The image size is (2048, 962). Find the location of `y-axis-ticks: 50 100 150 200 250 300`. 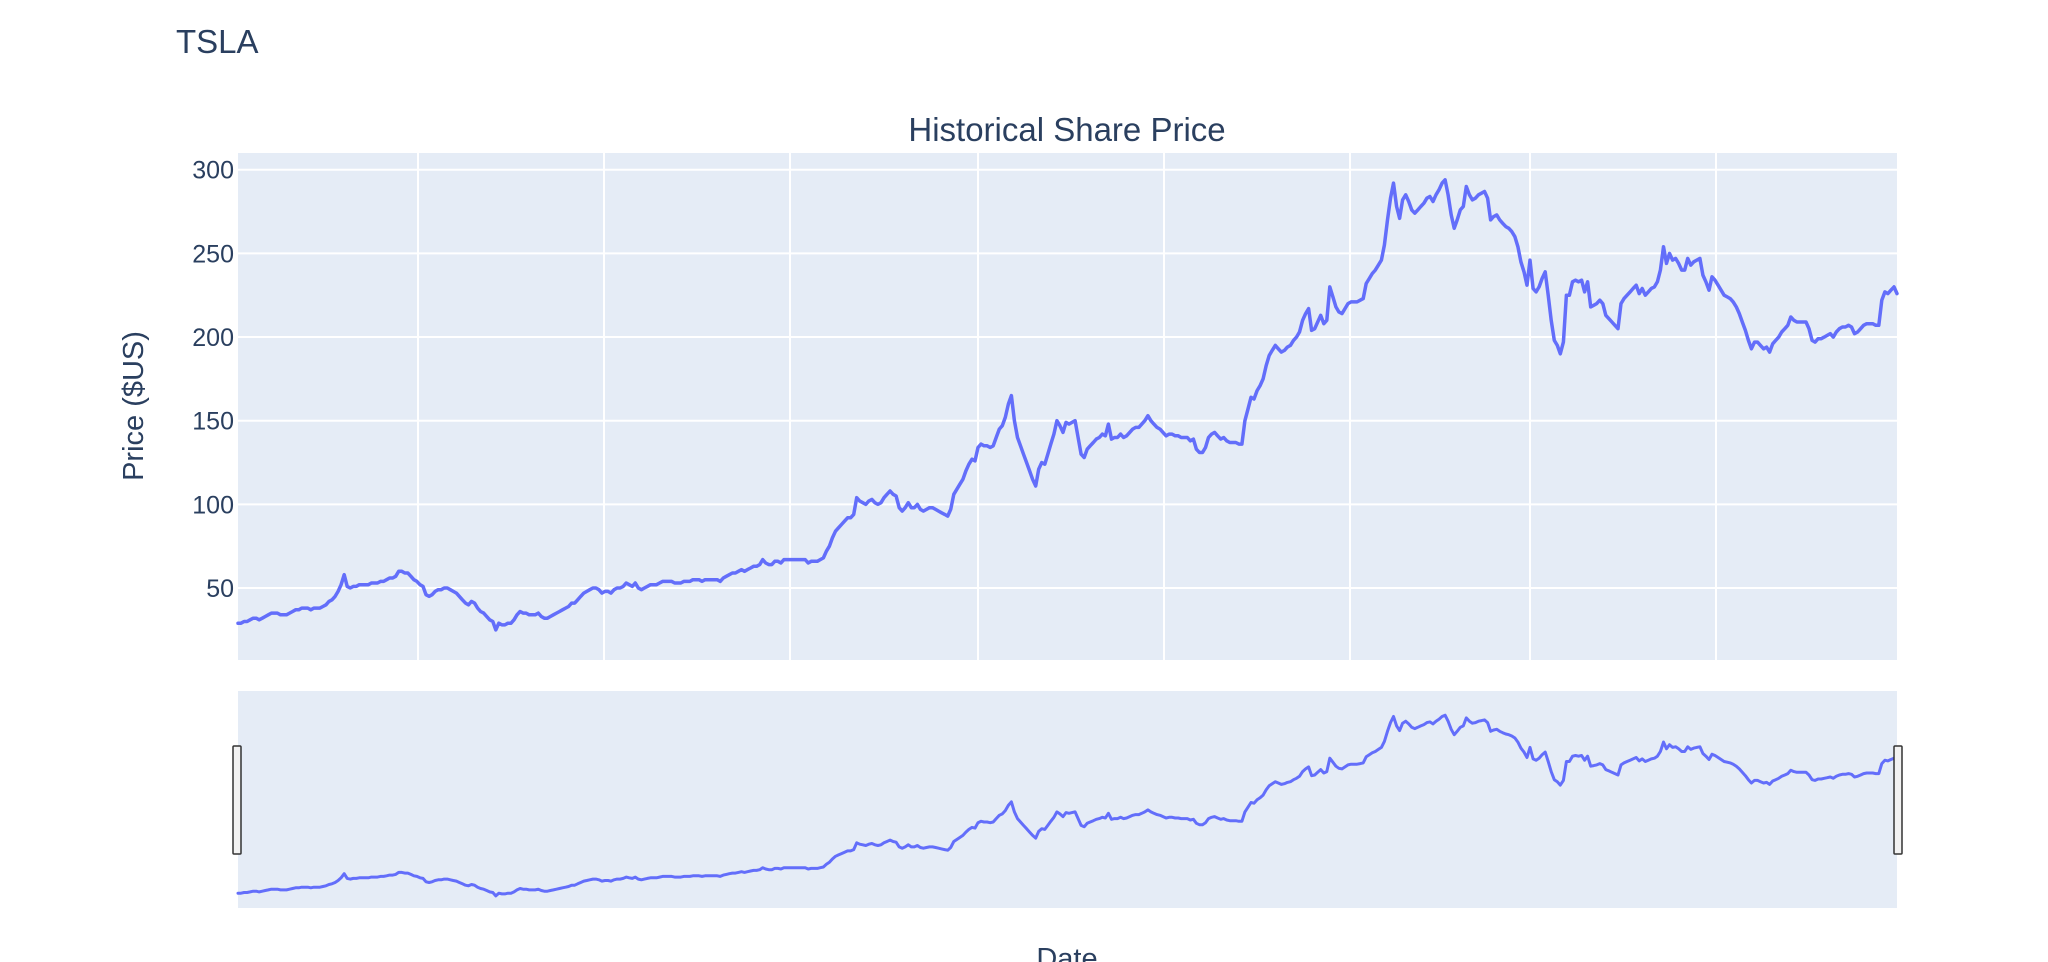

y-axis-ticks: 50 100 150 200 250 300 is located at coordinates (213, 380).